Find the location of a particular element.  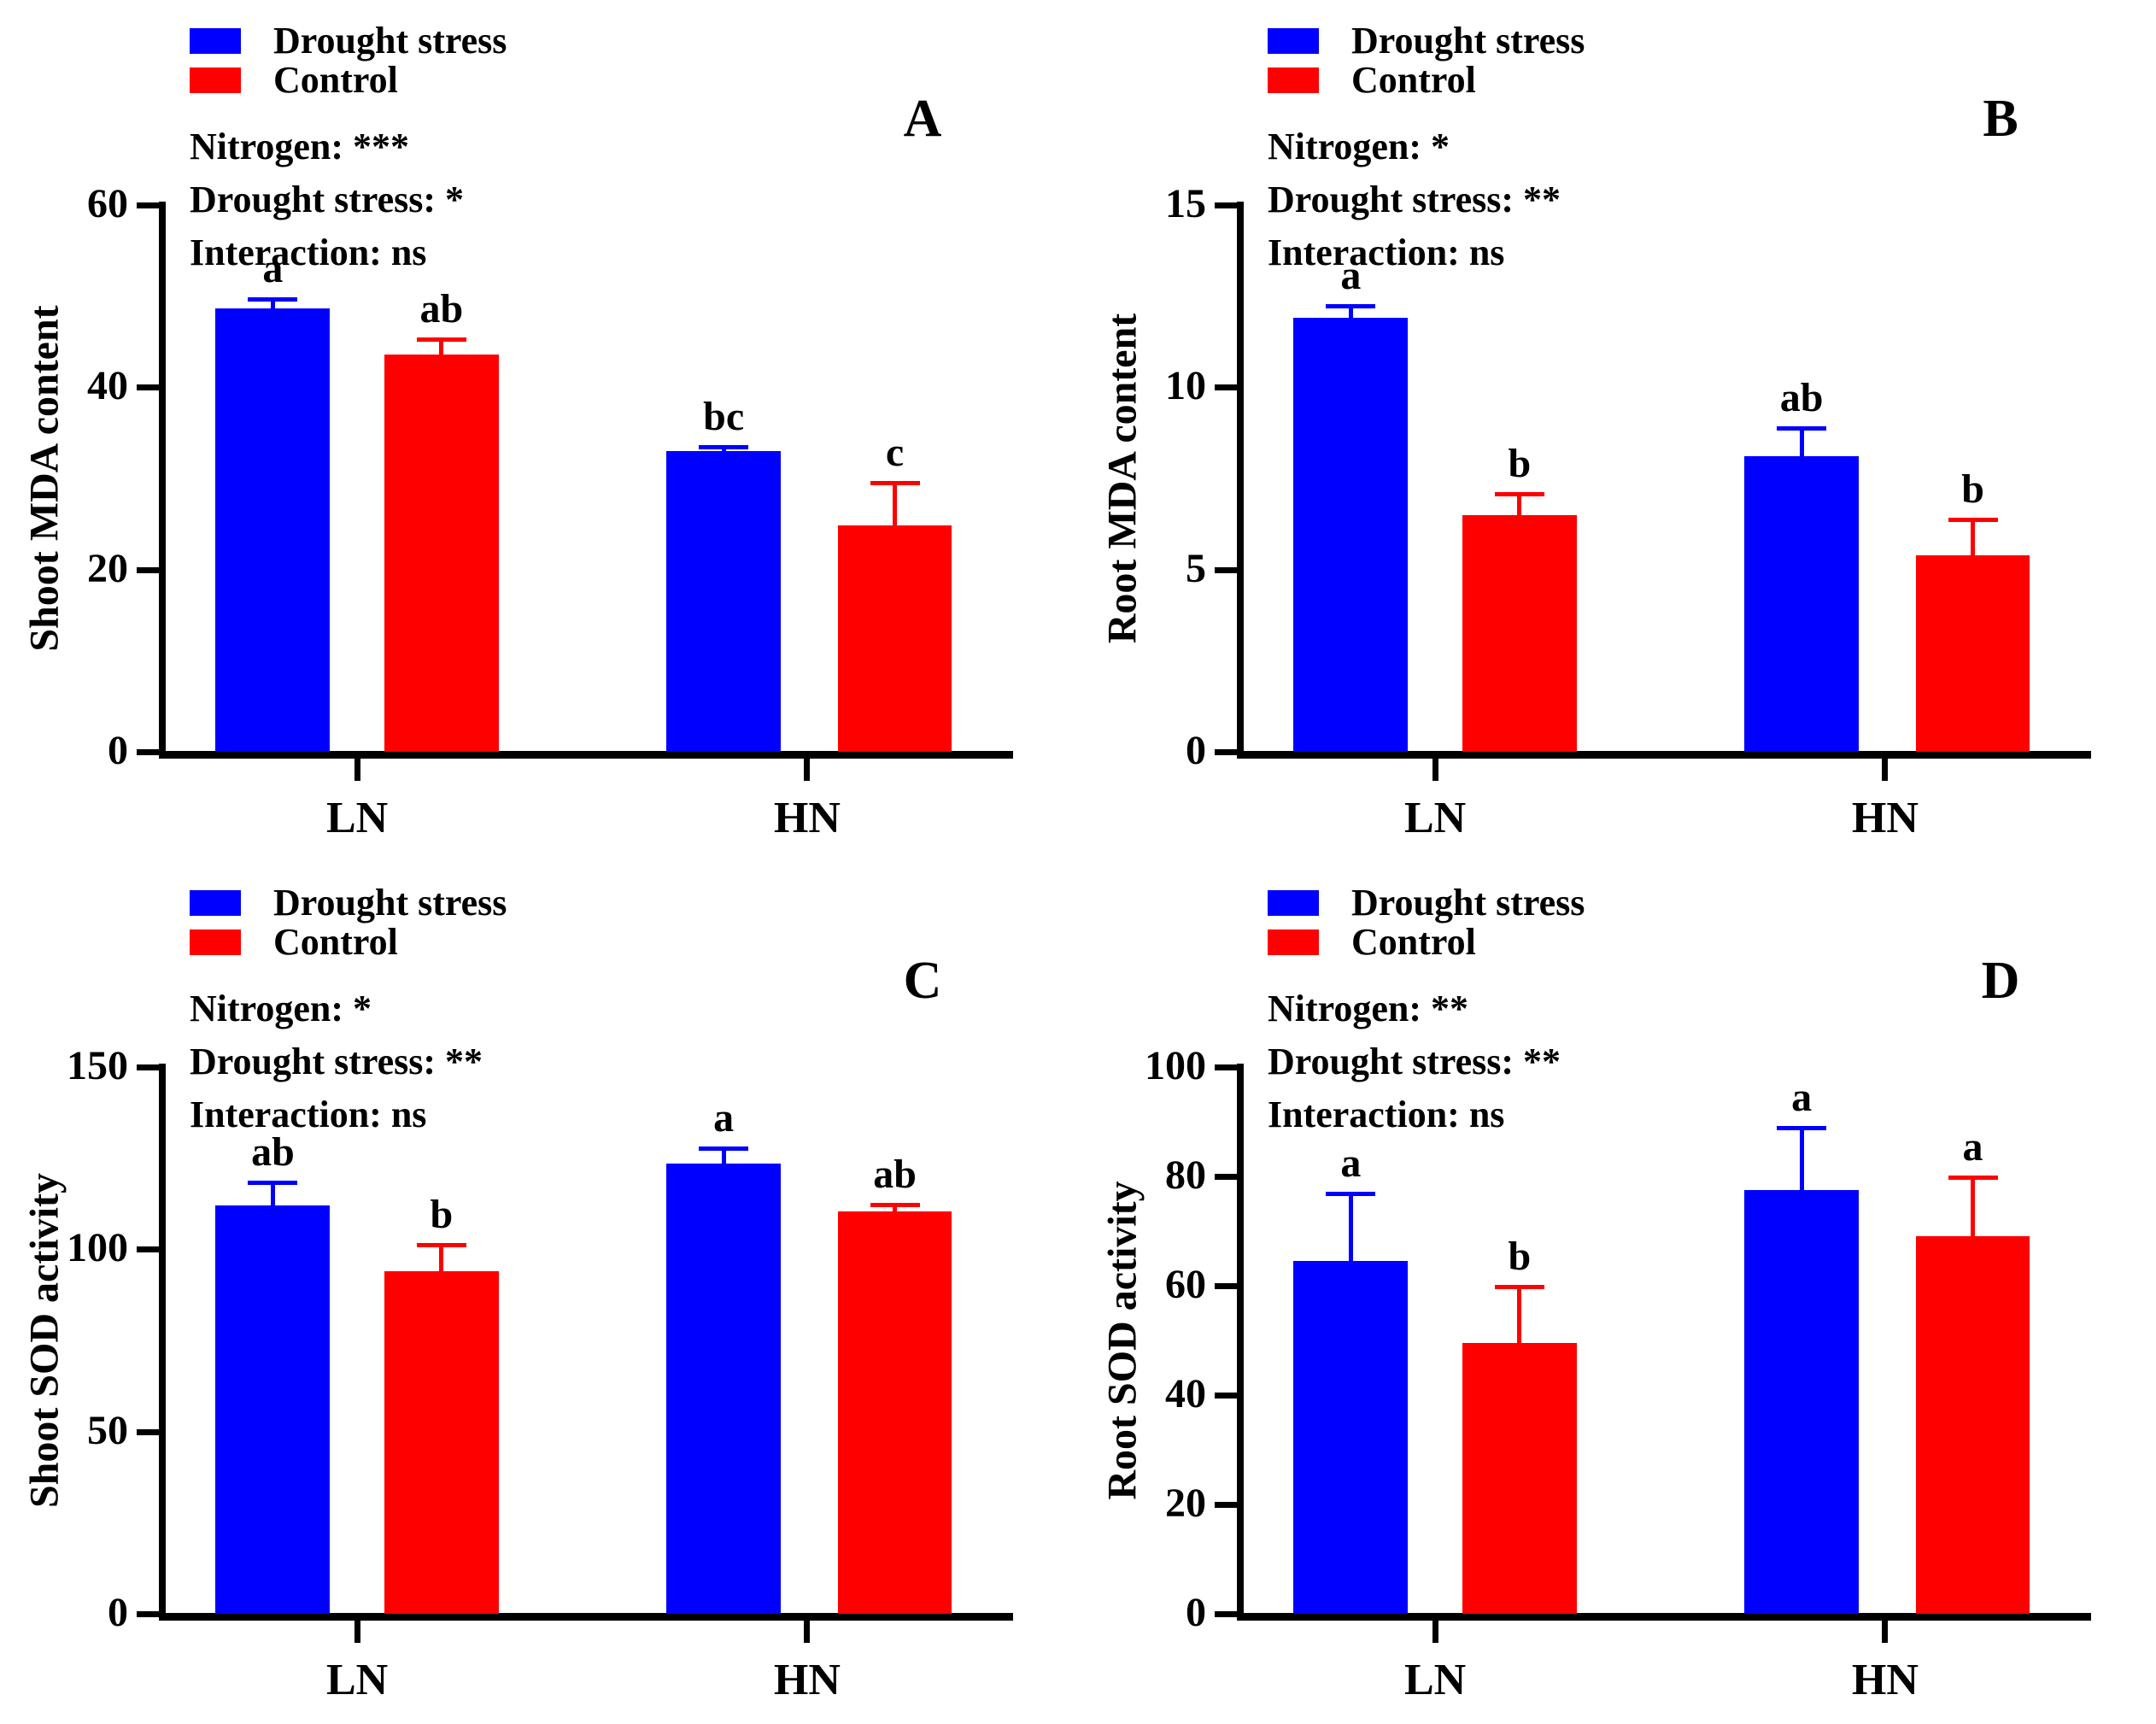

x-tick-label: HN is located at coordinates (1885, 1680).